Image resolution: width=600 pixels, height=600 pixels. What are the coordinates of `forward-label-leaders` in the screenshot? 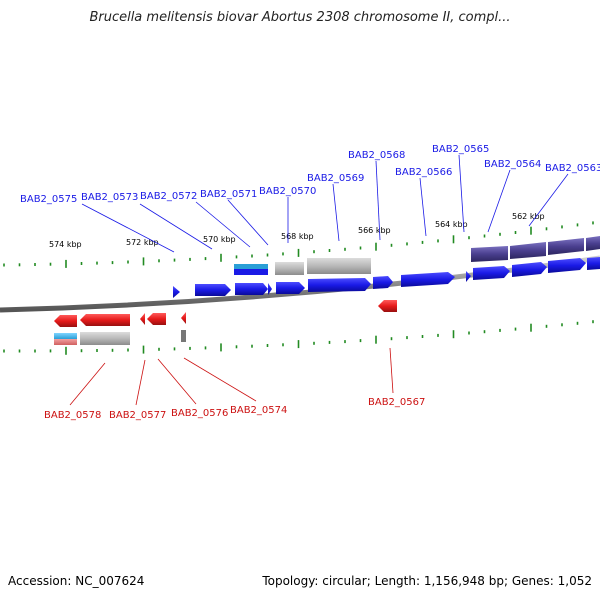 It's located at (325, 203).